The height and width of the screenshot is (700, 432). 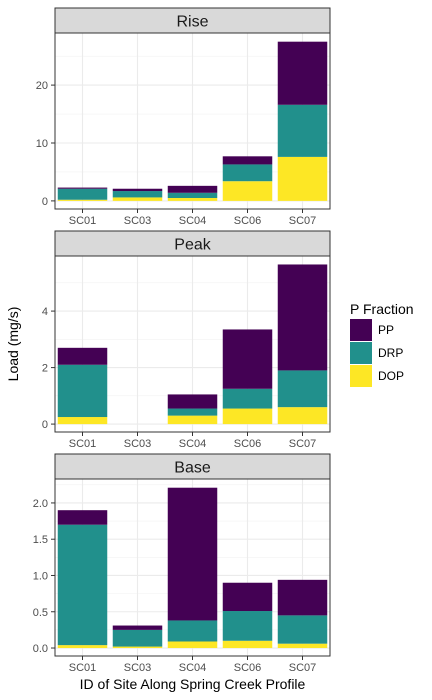 What do you see at coordinates (361, 353) in the screenshot?
I see `legend-key-drp` at bounding box center [361, 353].